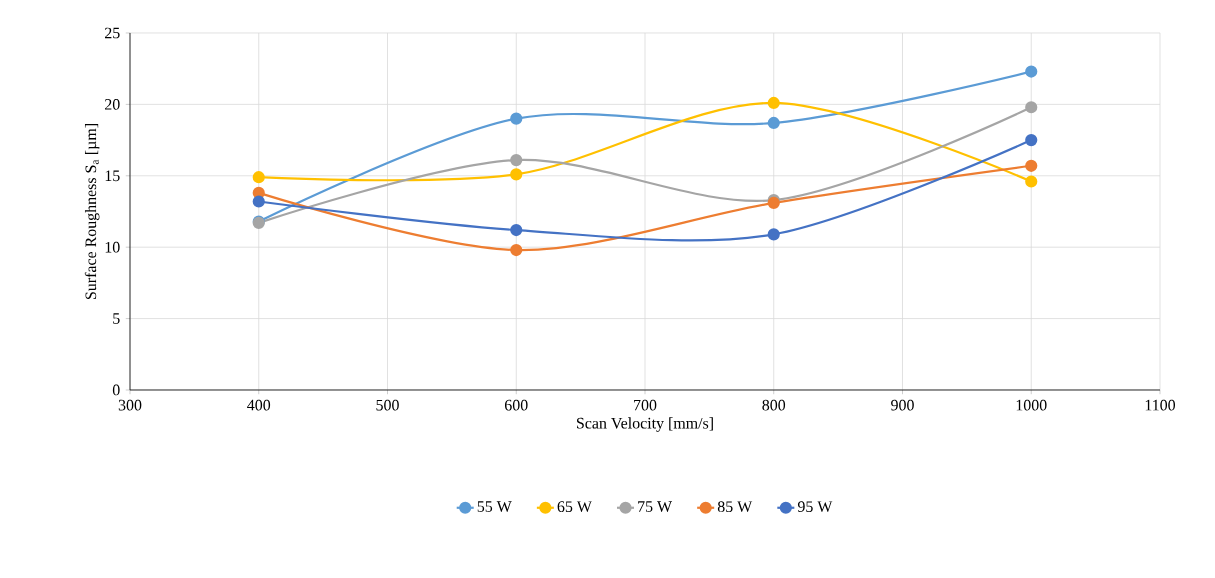 The width and height of the screenshot is (1215, 578). I want to click on legend-label: 65 W, so click(574, 507).